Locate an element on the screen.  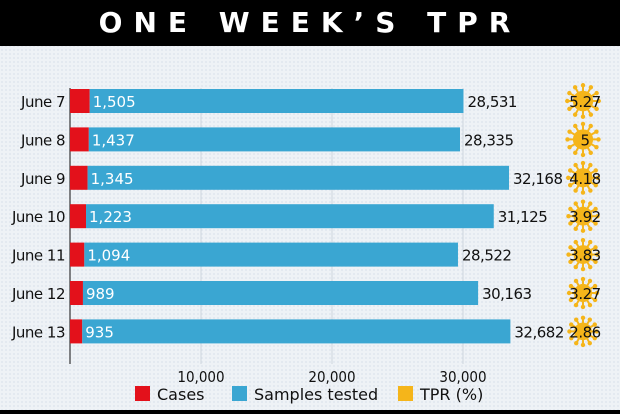
samples-label: 28,522 is located at coordinates (487, 256).